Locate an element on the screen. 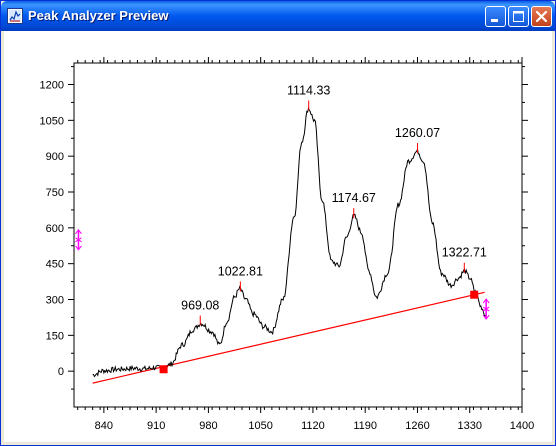 The height and width of the screenshot is (446, 556). peak-label: 1322.71 is located at coordinates (464, 253).